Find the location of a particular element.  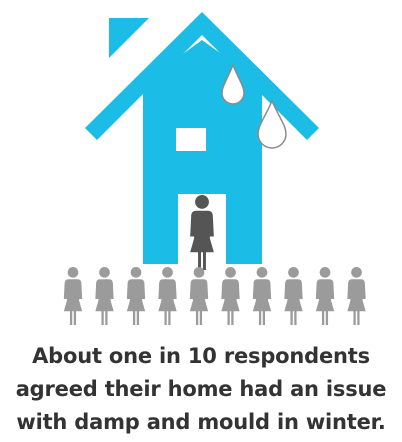

caption-line-2: agreed their home had an issue is located at coordinates (201, 389).